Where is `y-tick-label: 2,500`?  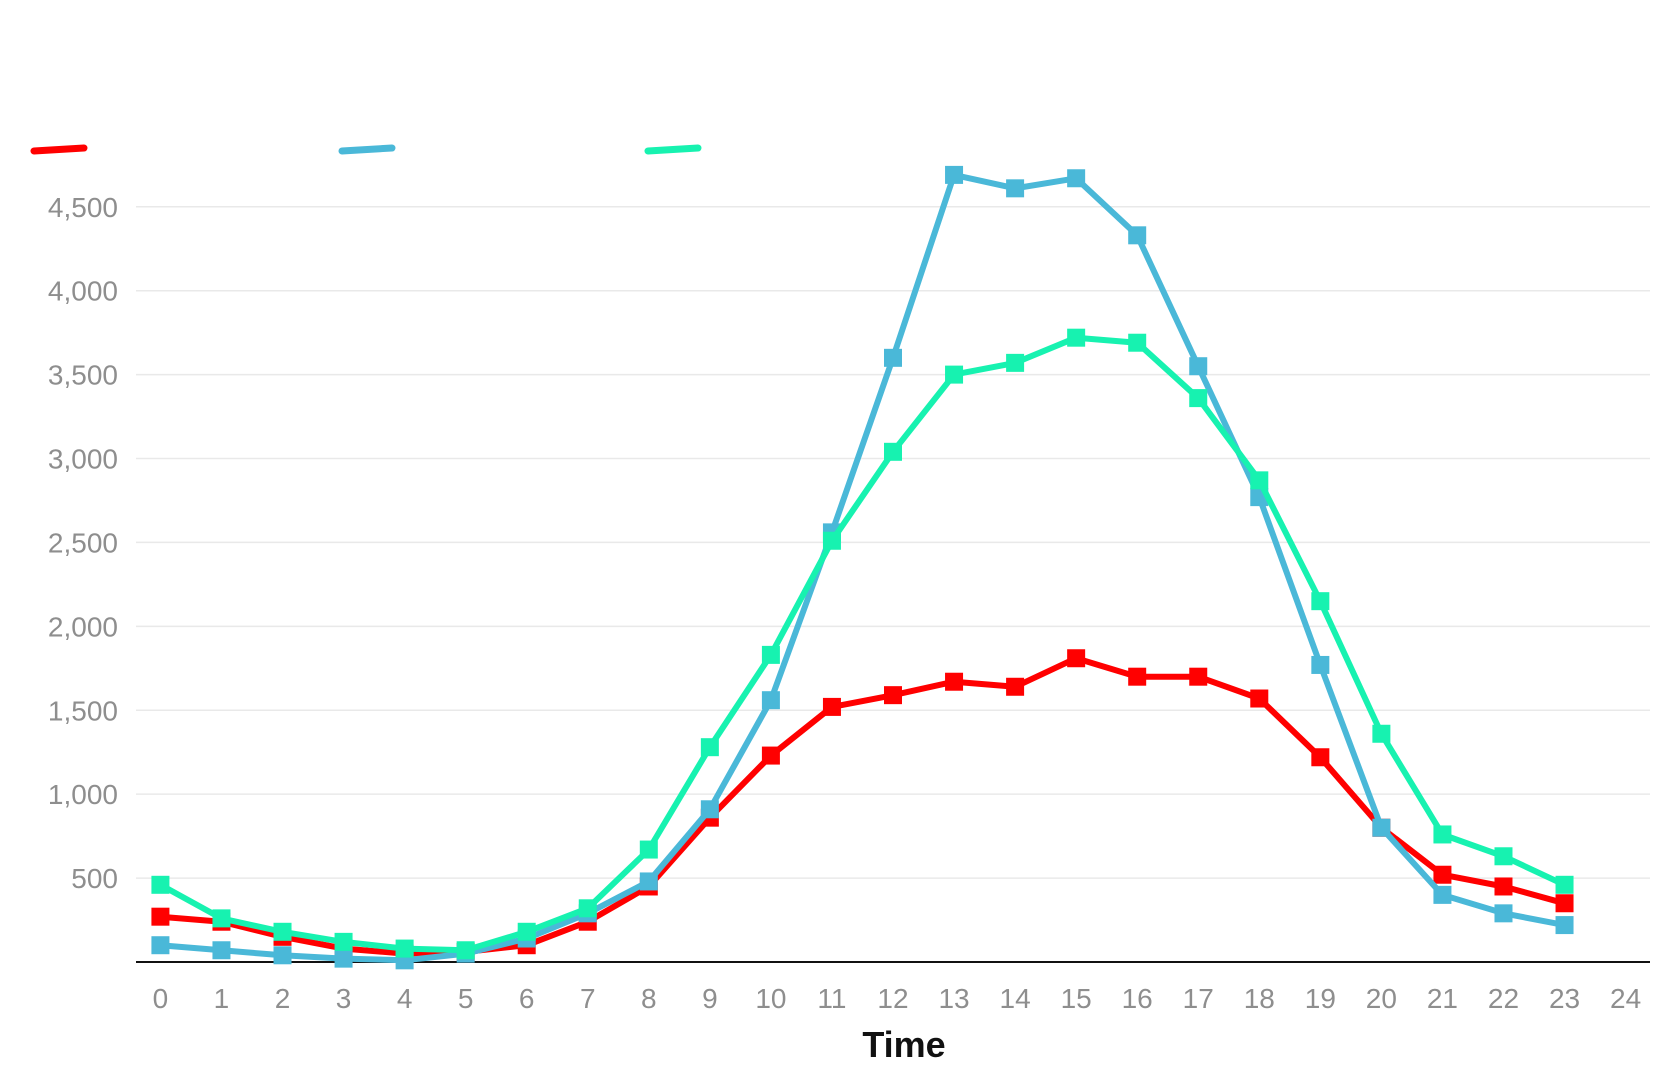 y-tick-label: 2,500 is located at coordinates (83, 542).